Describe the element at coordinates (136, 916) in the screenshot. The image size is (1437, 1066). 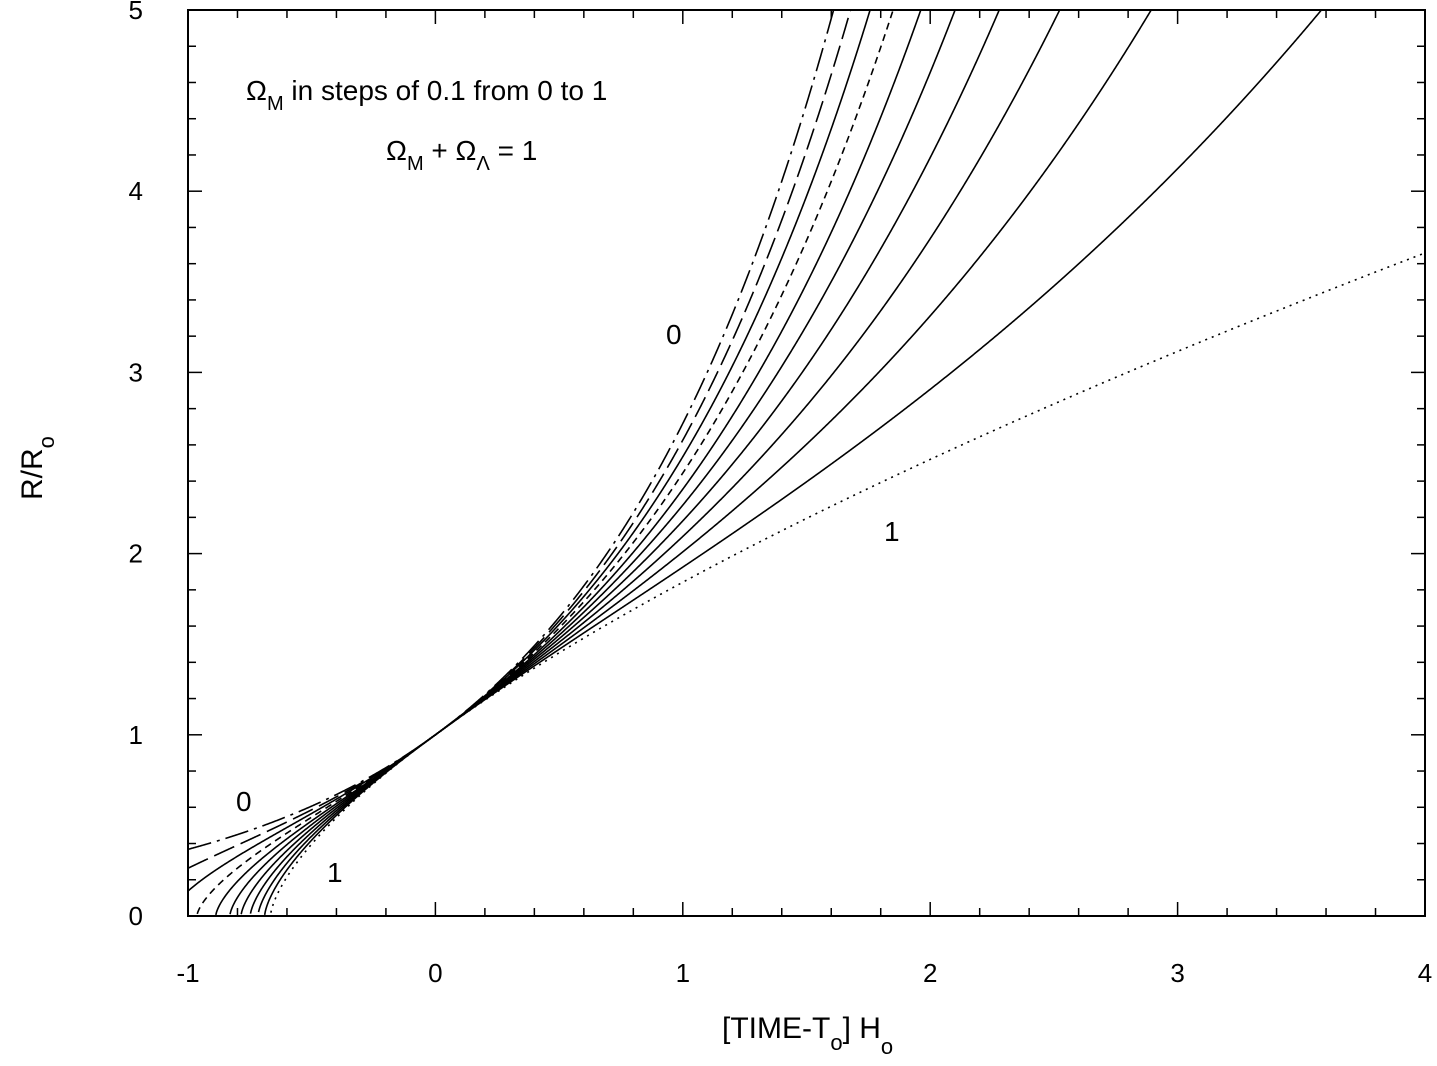
I see `y-tick-label: 0` at that location.